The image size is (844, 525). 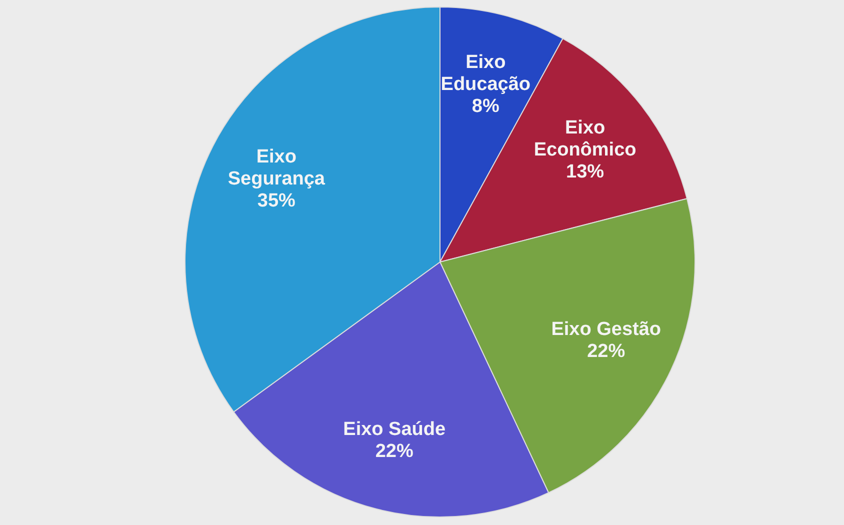 I want to click on slice-label: Eixo Gestão, so click(x=606, y=329).